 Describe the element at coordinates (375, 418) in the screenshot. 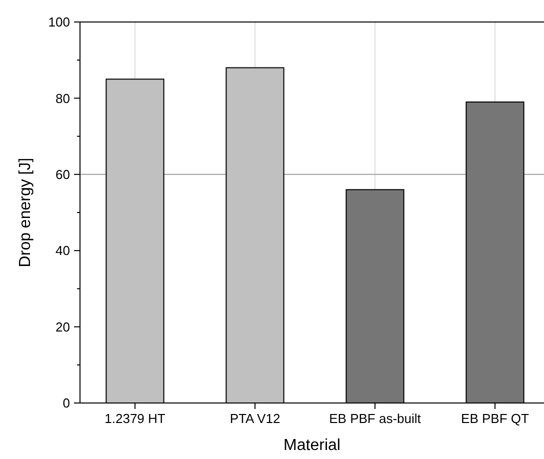

I see `x-tick-label: EB PBF as-built` at that location.